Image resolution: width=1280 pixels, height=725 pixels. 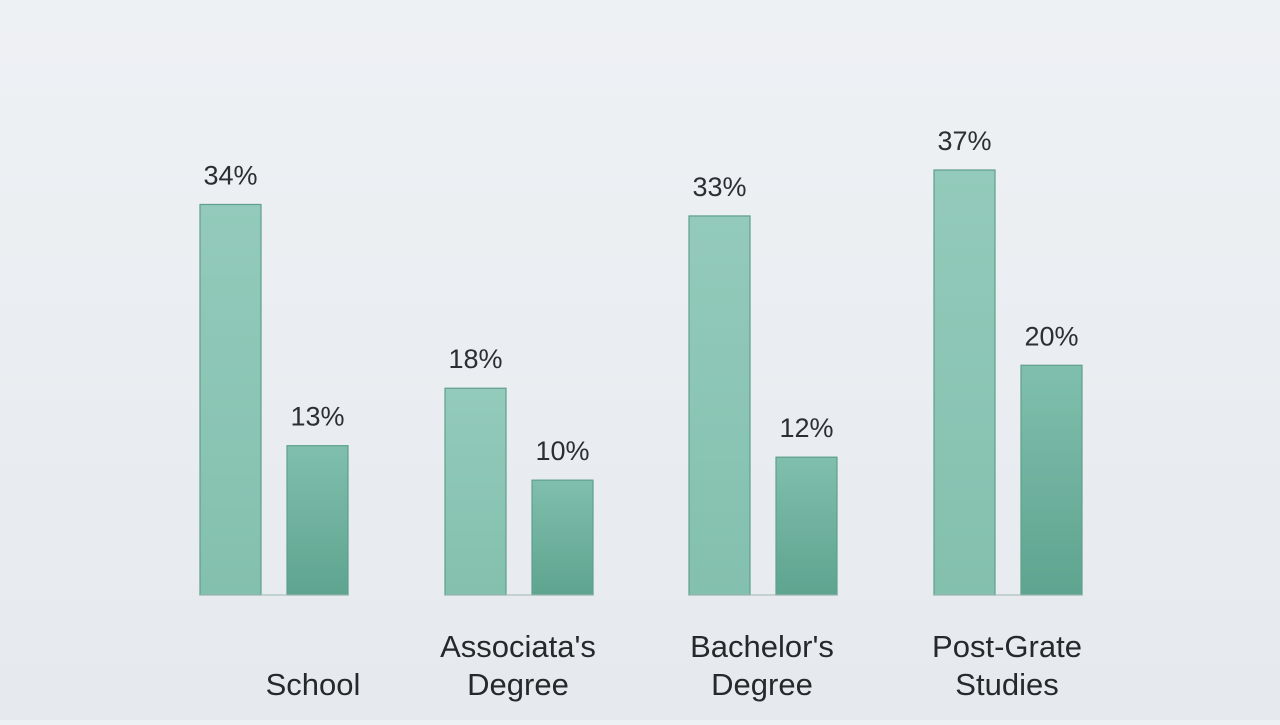 What do you see at coordinates (719, 187) in the screenshot?
I see `value-label: 33%` at bounding box center [719, 187].